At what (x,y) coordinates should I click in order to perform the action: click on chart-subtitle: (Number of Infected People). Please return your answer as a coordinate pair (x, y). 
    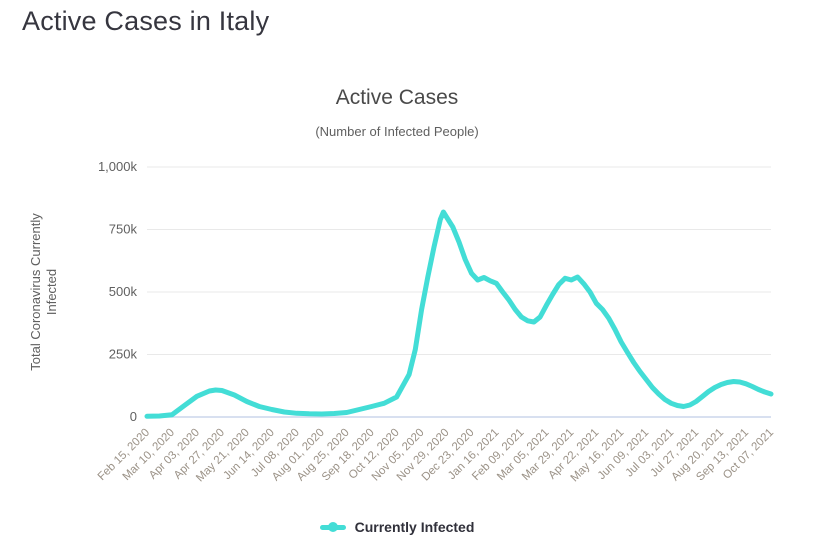
    Looking at the image, I should click on (397, 131).